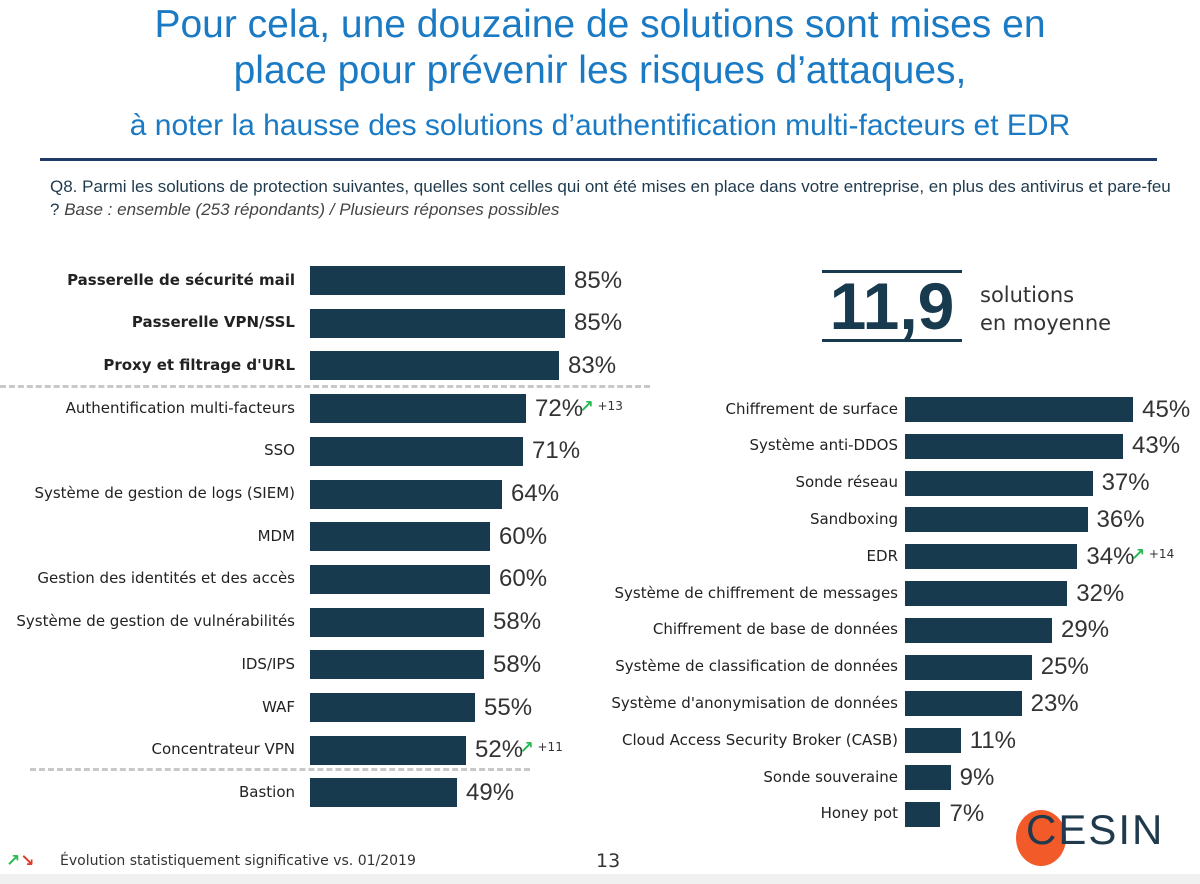  I want to click on bar-label: Chiffrement de base de données, so click(775, 629).